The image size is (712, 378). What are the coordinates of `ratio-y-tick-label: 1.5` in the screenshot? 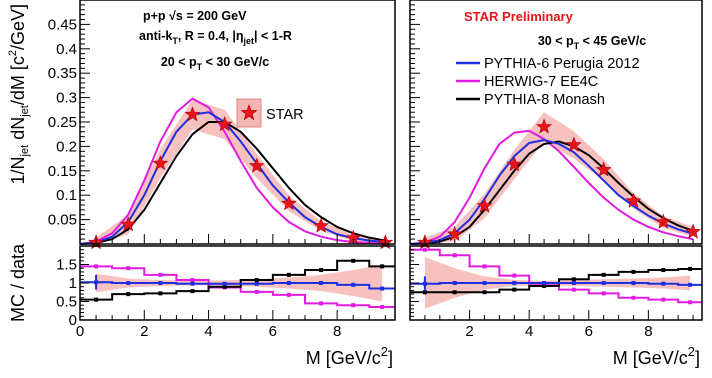 It's located at (66, 265).